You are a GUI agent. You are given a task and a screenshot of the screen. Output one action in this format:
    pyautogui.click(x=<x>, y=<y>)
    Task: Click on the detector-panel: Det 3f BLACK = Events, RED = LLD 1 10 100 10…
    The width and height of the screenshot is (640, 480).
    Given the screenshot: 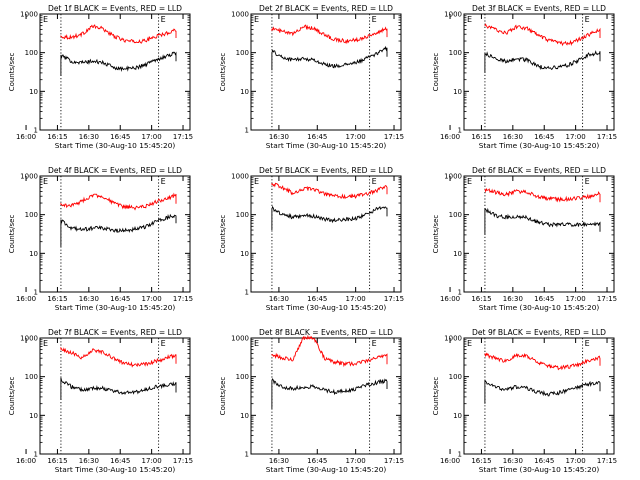 What is the action you would take?
    pyautogui.click(x=524, y=77)
    